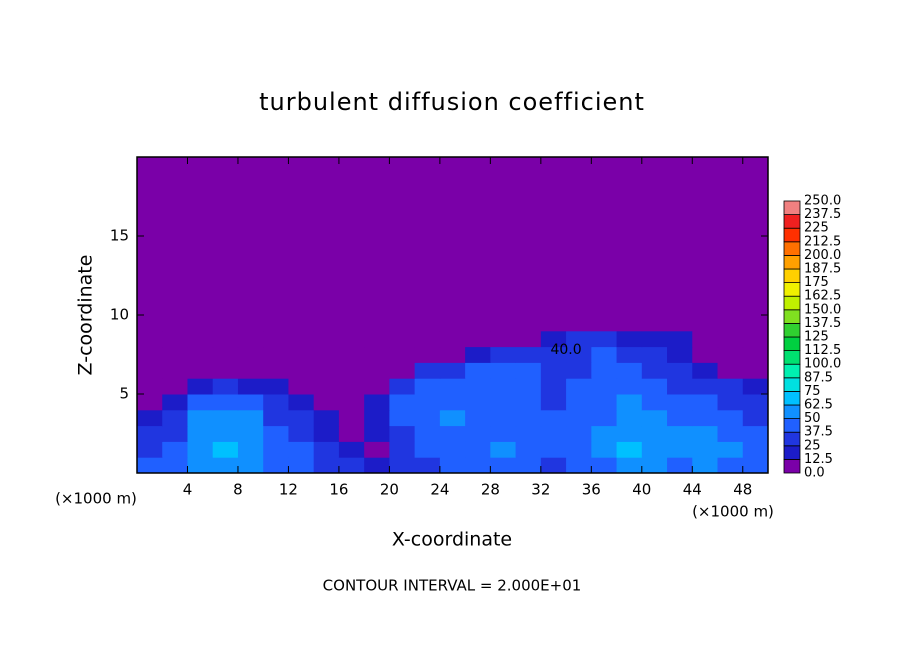 This screenshot has width=904, height=654. Describe the element at coordinates (96, 499) in the screenshot. I see `unit-label: (×1000 m)` at that location.